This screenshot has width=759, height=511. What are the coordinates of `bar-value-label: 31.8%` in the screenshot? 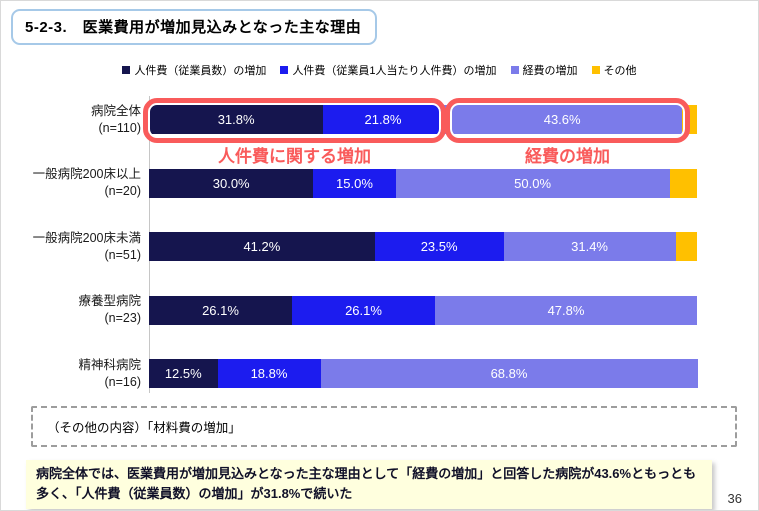 It's located at (236, 120).